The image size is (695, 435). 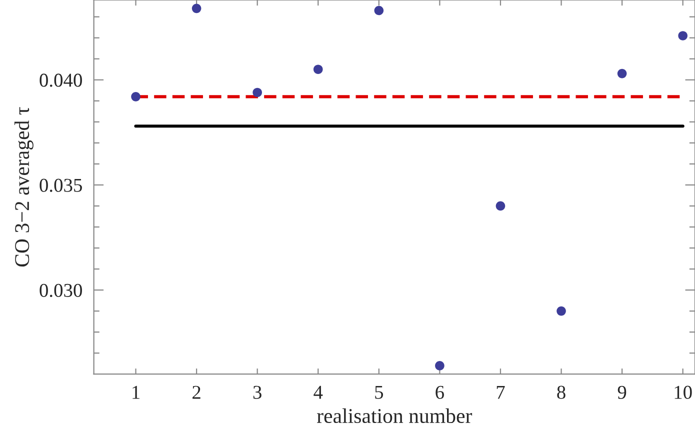 I want to click on y-tick-label: 0.030, so click(x=61, y=291).